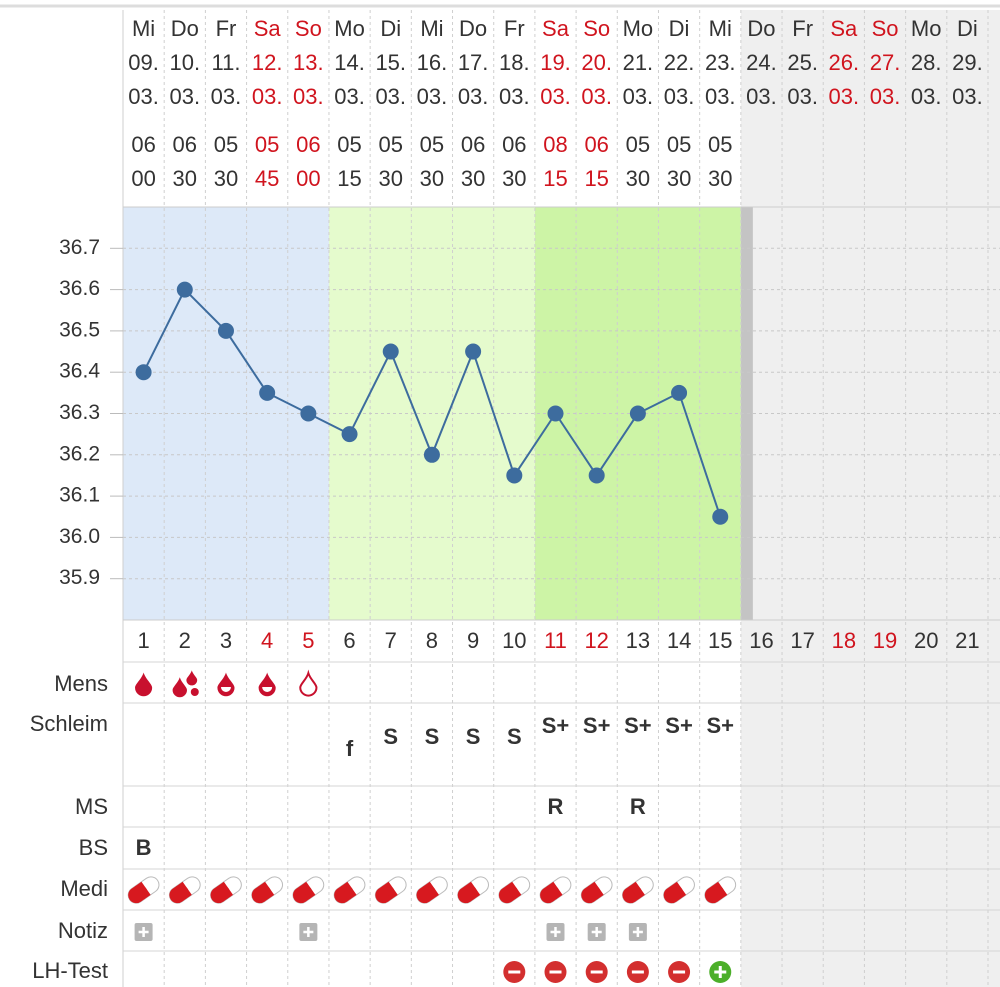 This screenshot has width=1000, height=987. I want to click on header-date: 27., so click(885, 62).